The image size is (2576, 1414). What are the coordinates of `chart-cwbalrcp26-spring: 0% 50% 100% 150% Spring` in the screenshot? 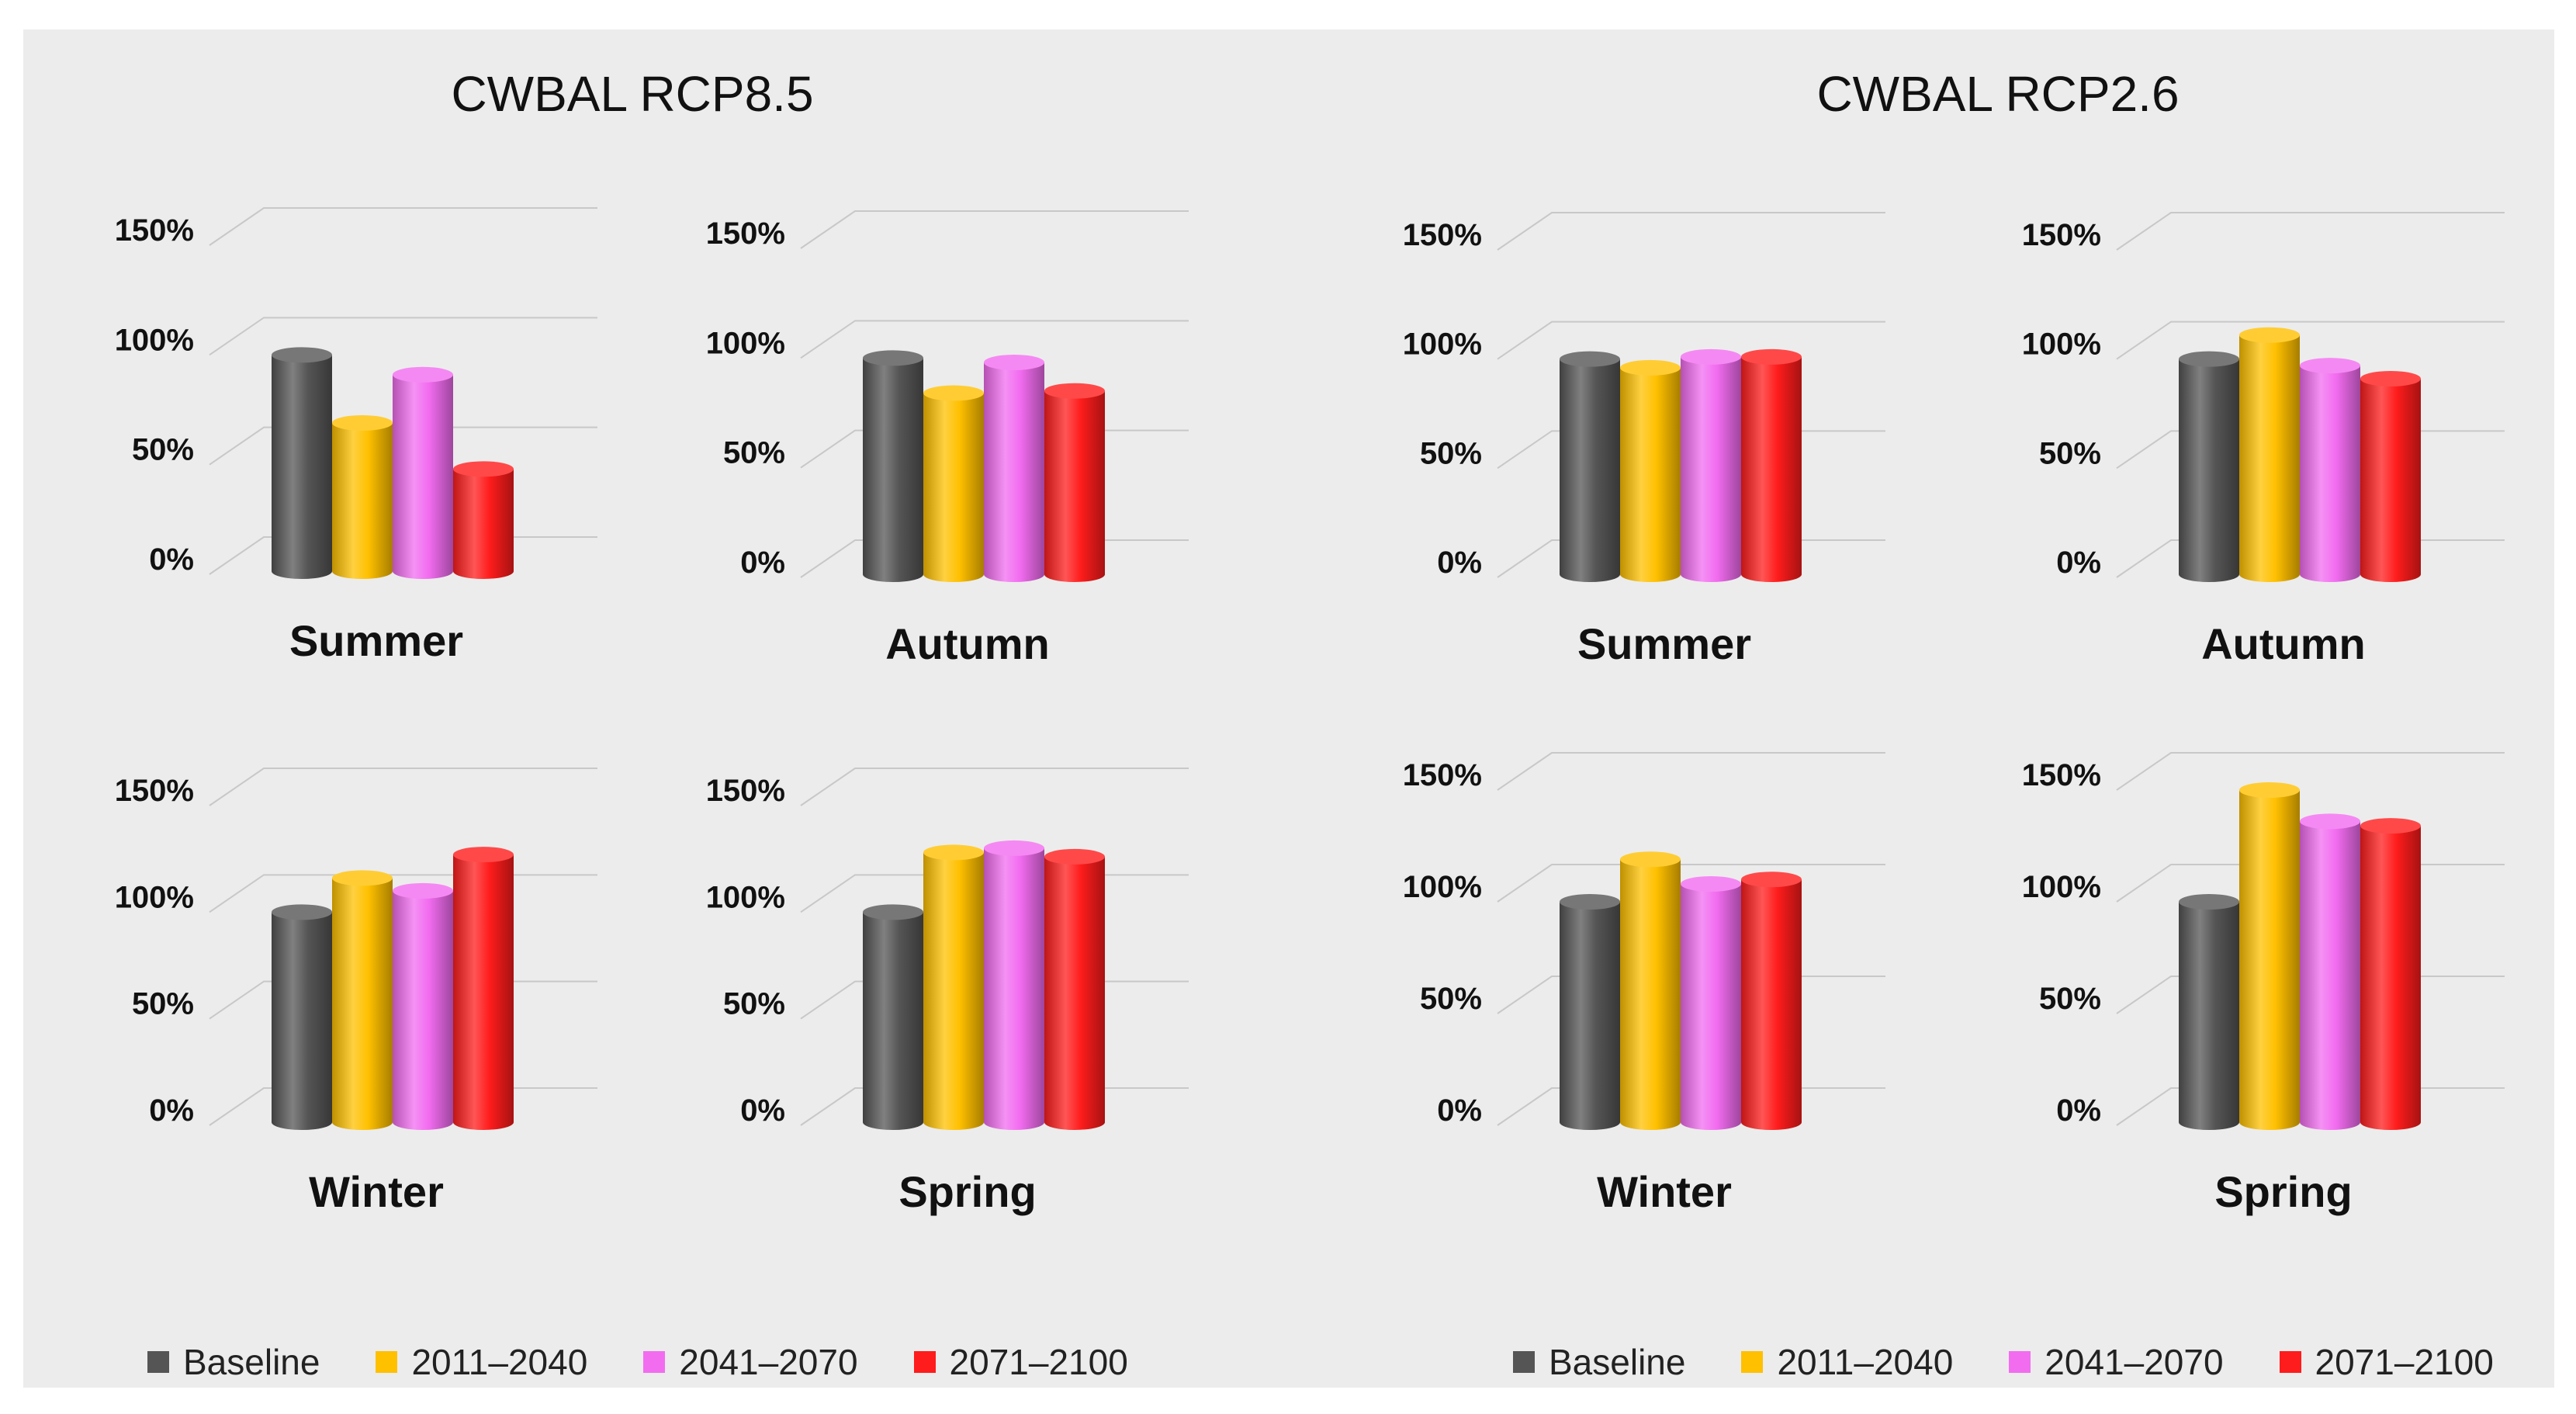 It's located at (2263, 984).